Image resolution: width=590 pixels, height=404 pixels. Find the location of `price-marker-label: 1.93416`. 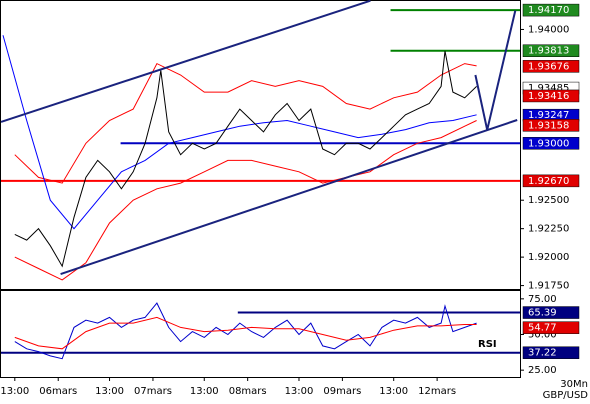

price-marker-label: 1.93416 is located at coordinates (548, 96).